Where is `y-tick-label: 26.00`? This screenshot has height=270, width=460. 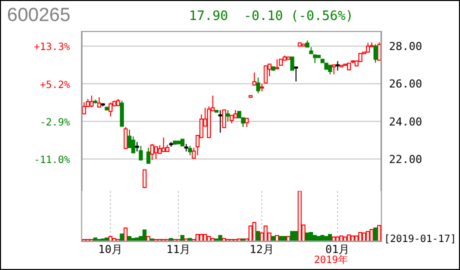
y-tick-label: 26.00 is located at coordinates (405, 84).